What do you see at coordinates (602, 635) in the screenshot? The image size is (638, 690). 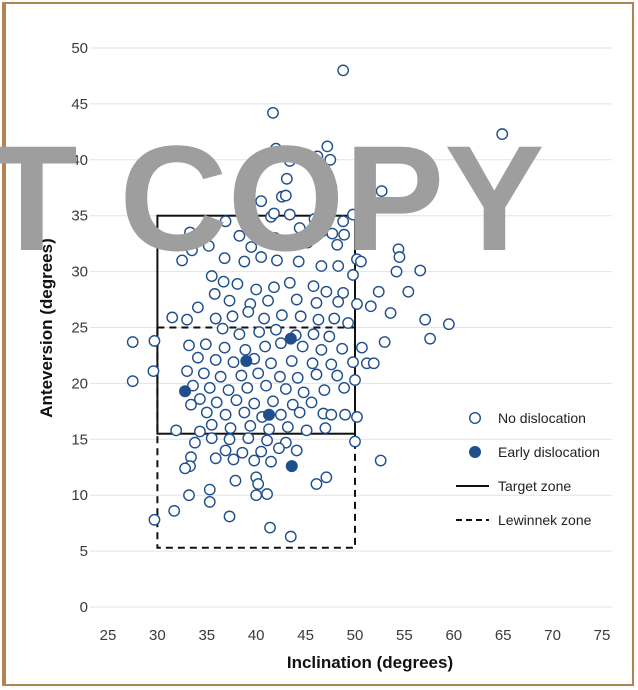 I see `x-tick-label: 75` at bounding box center [602, 635].